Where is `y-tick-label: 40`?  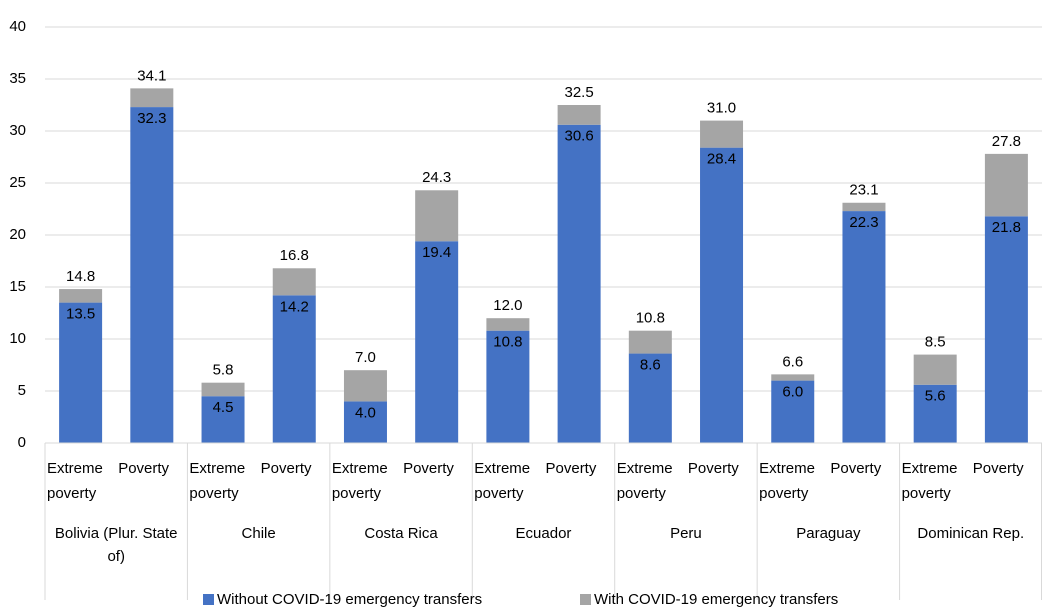 y-tick-label: 40 is located at coordinates (17, 26).